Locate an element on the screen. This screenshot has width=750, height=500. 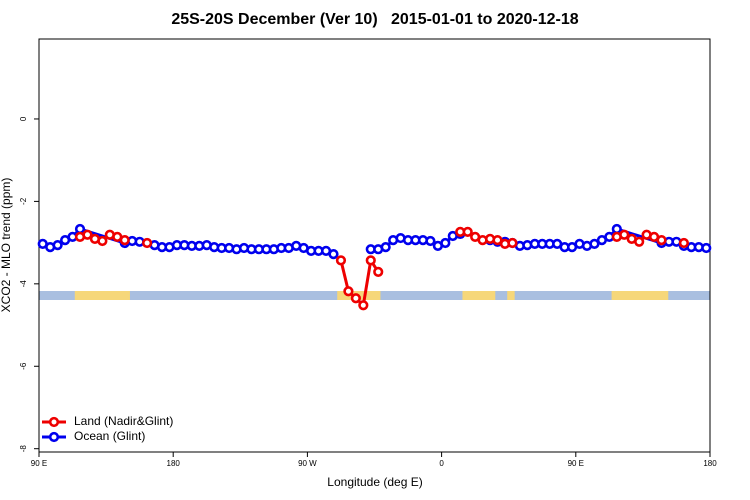
x-tick-label: 0 is located at coordinates (441, 463).